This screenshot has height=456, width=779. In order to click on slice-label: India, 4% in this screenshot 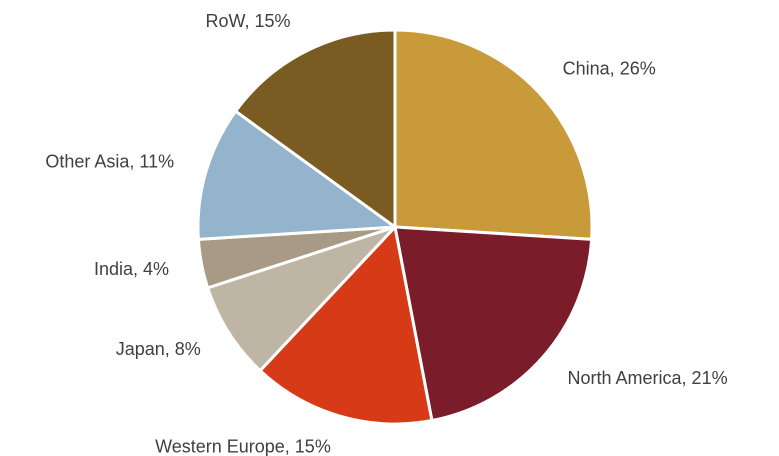, I will do `click(131, 269)`.